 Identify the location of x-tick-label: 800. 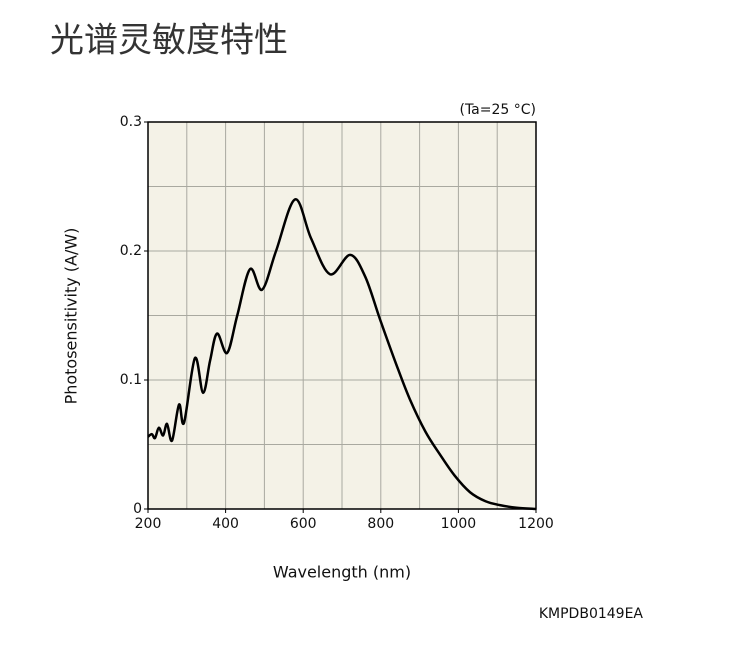
(380, 524).